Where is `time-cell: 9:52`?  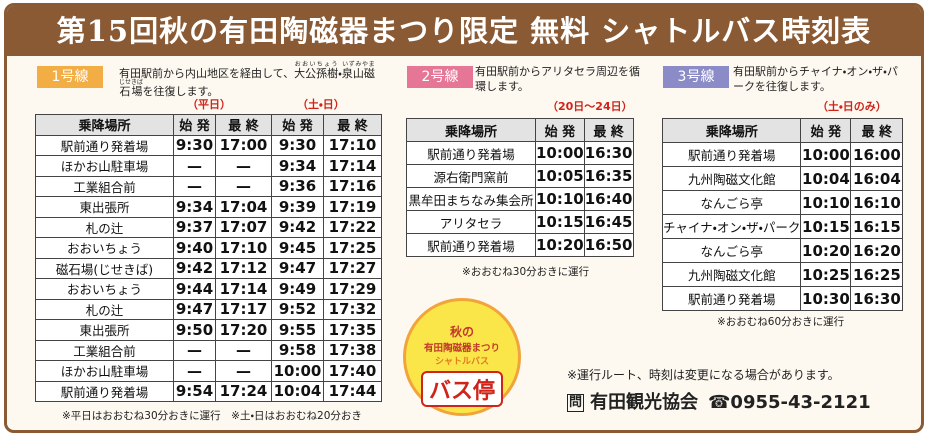 time-cell: 9:52 is located at coordinates (297, 309).